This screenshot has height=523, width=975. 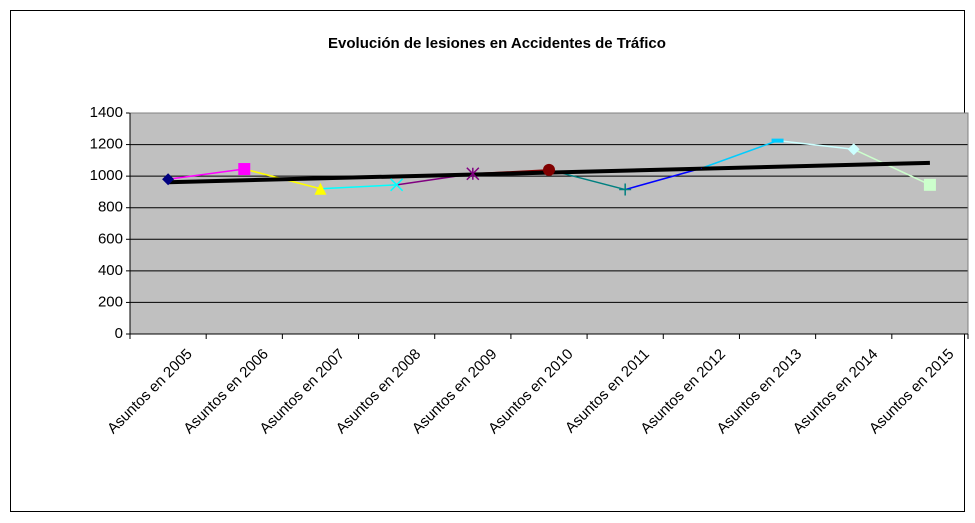 What do you see at coordinates (110, 301) in the screenshot?
I see `y-tick-label: 200` at bounding box center [110, 301].